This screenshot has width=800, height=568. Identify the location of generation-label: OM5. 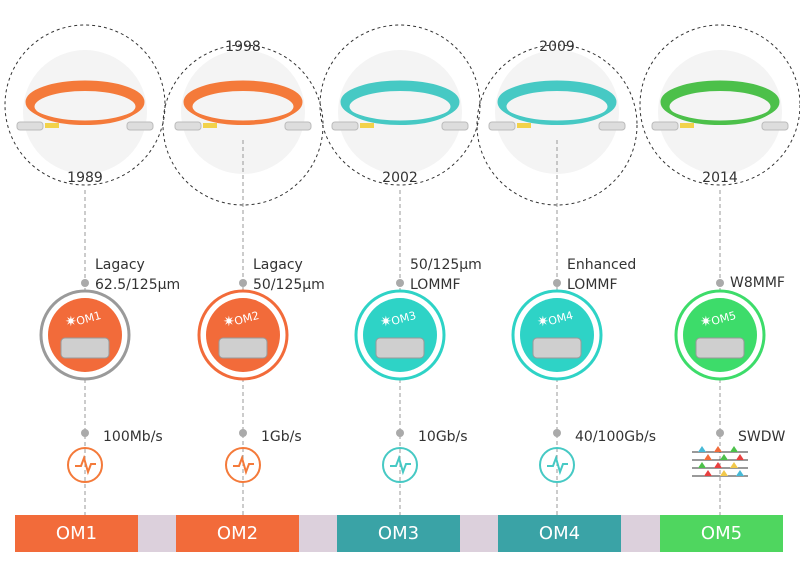
(721, 533).